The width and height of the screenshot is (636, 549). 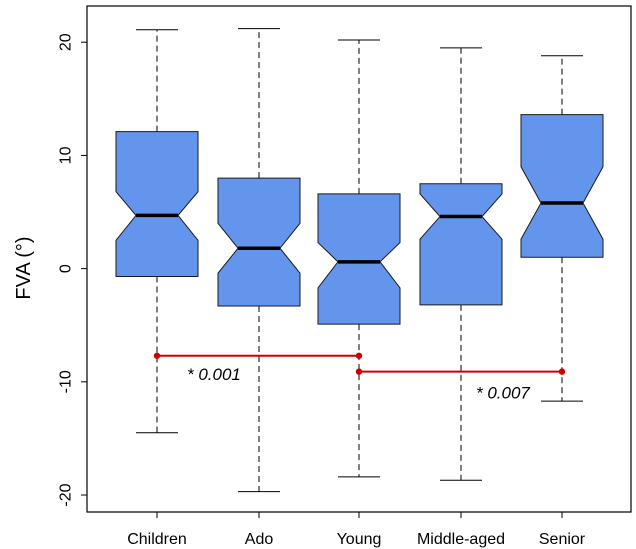 What do you see at coordinates (66, 381) in the screenshot?
I see `y-tick-label: -10` at bounding box center [66, 381].